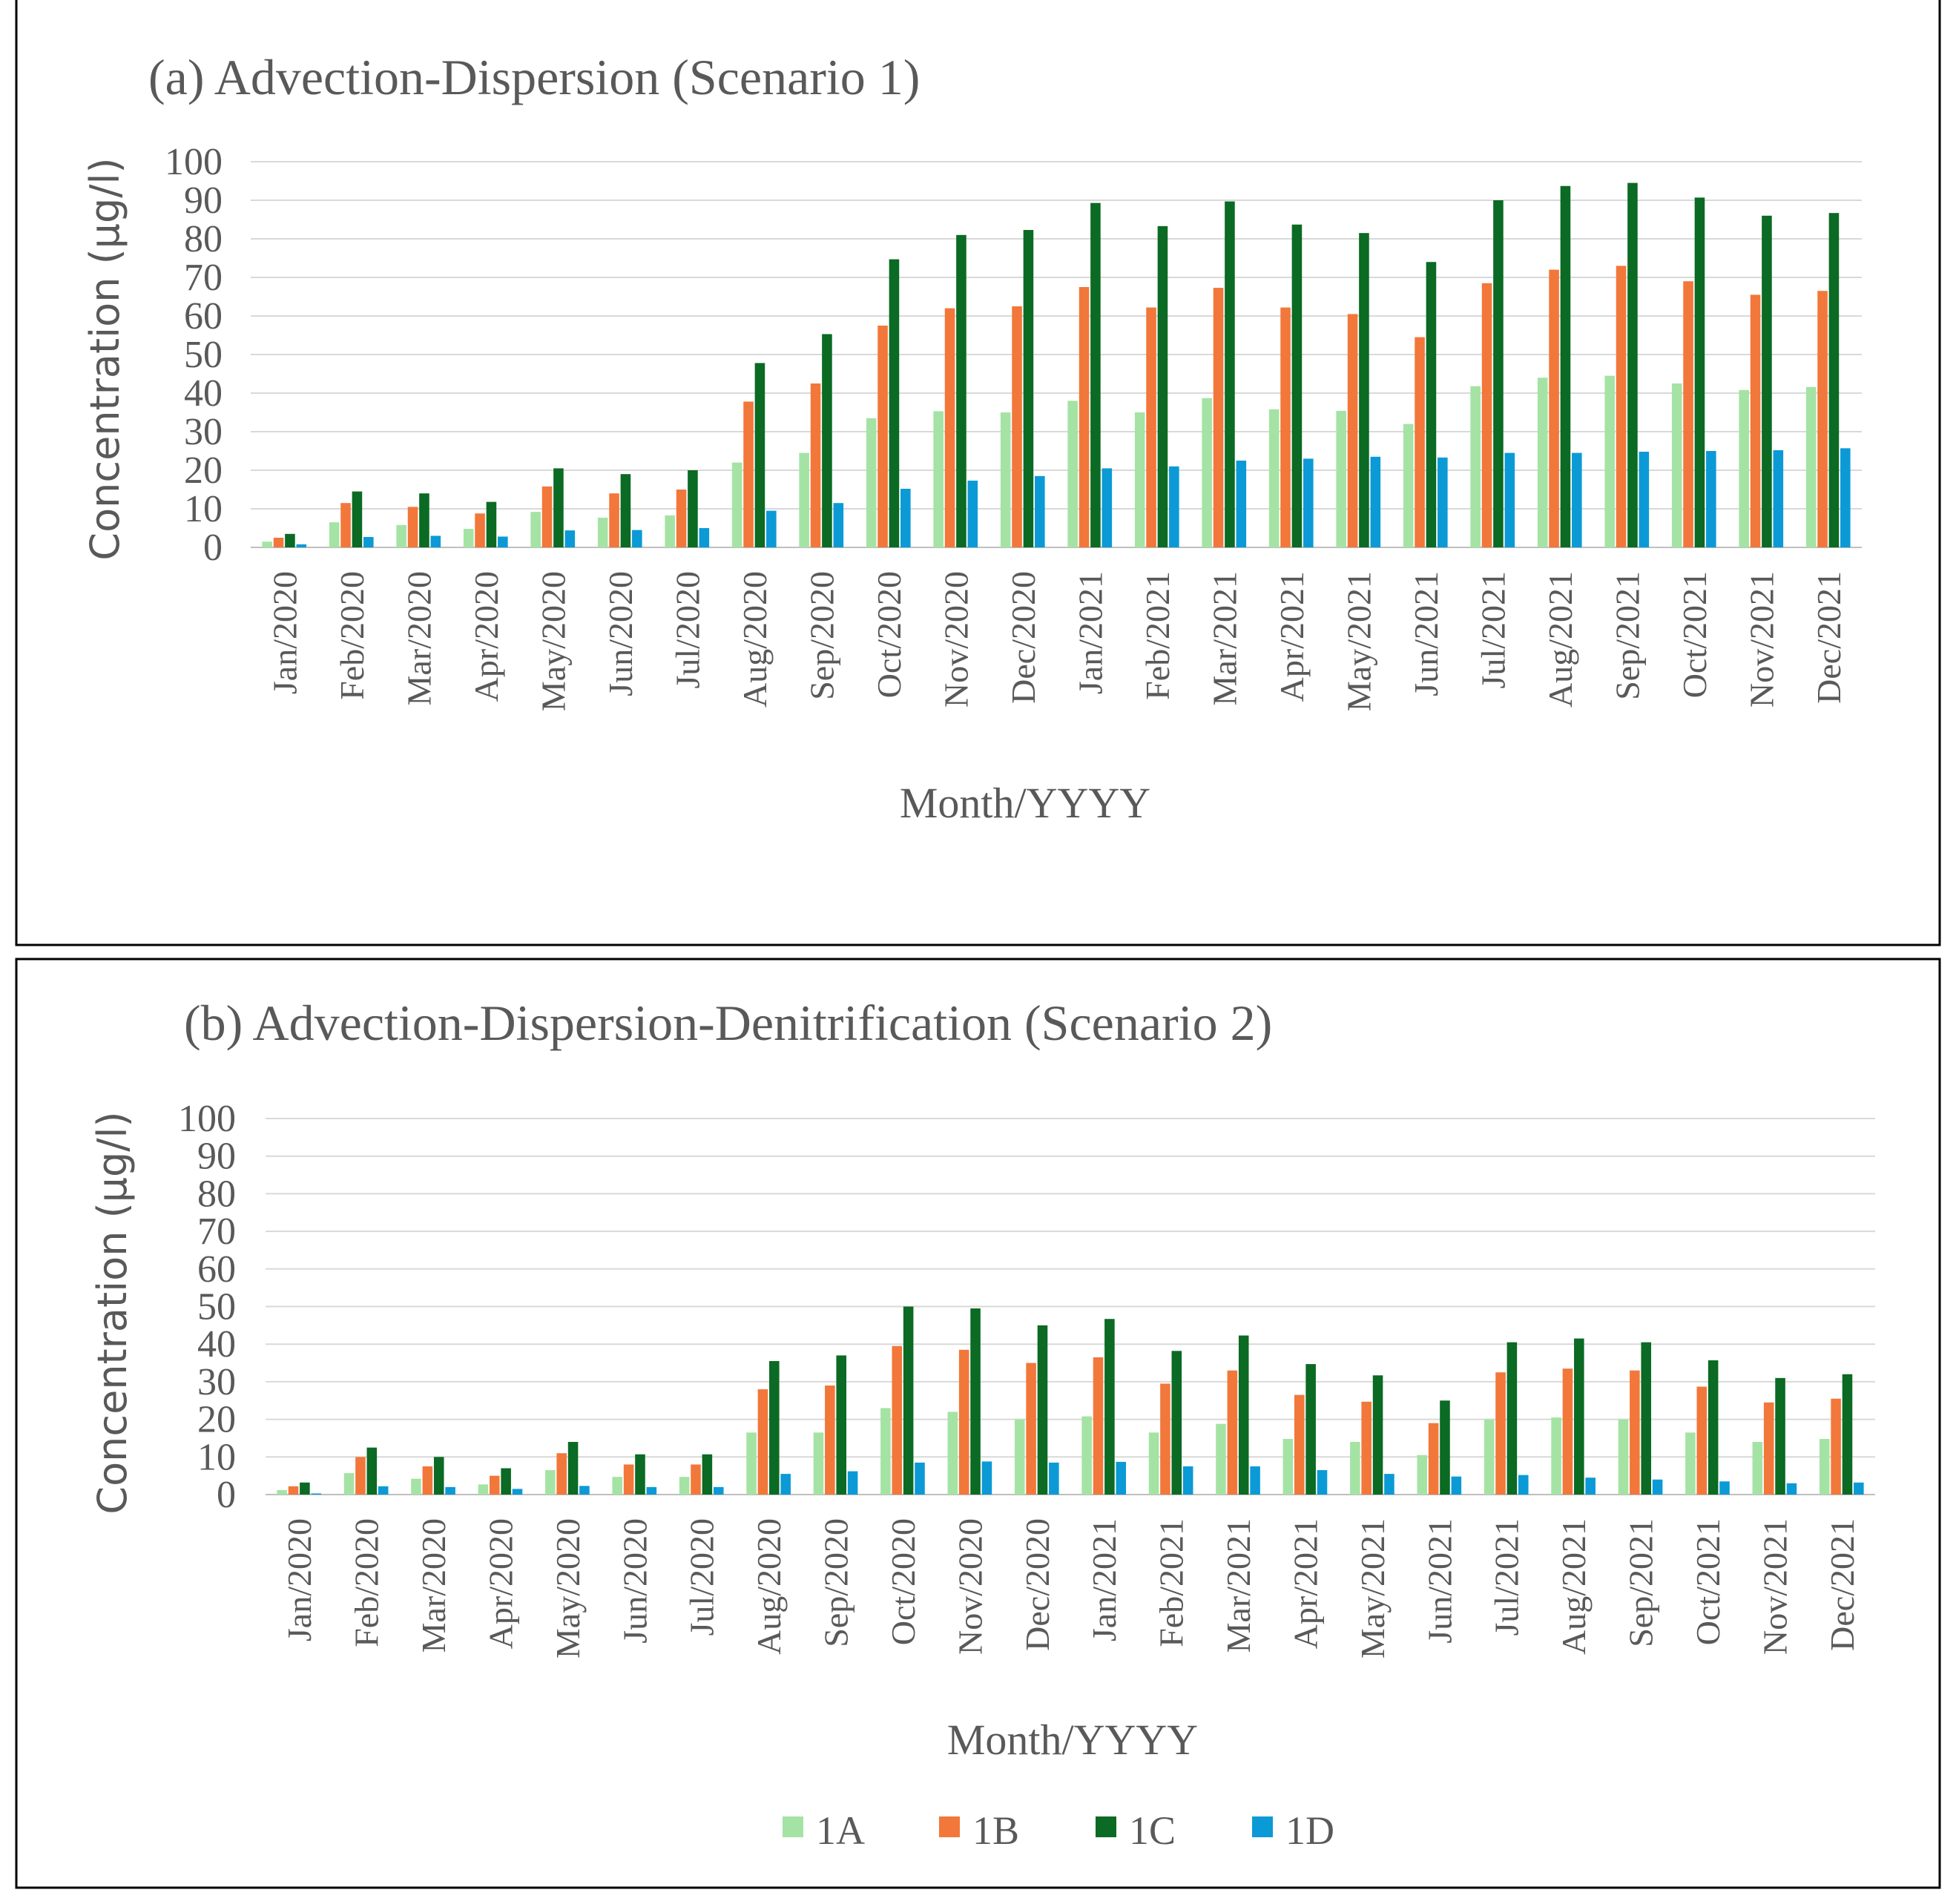 The height and width of the screenshot is (1904, 1956). I want to click on bar-1C-Feb-2020, so click(357, 519).